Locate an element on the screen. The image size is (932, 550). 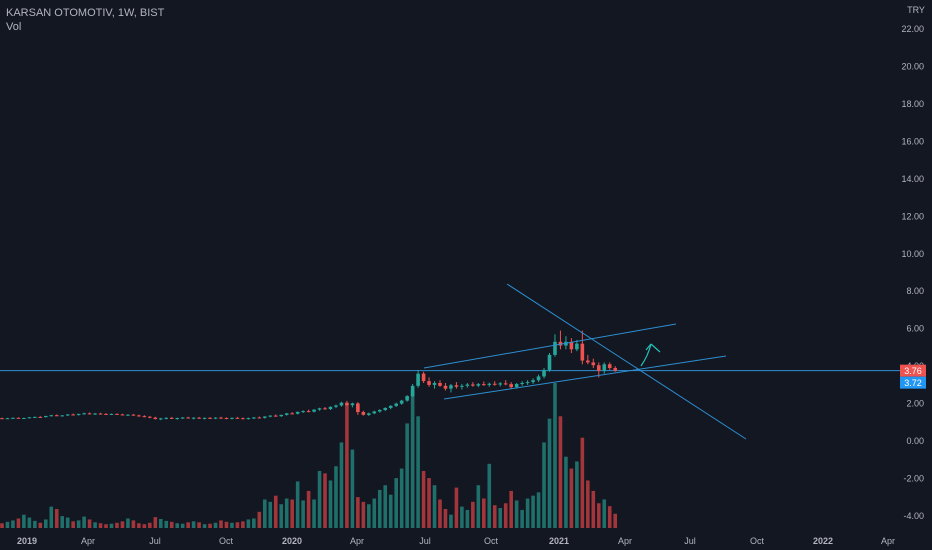
price-tick-label: 2.00 is located at coordinates (915, 404).